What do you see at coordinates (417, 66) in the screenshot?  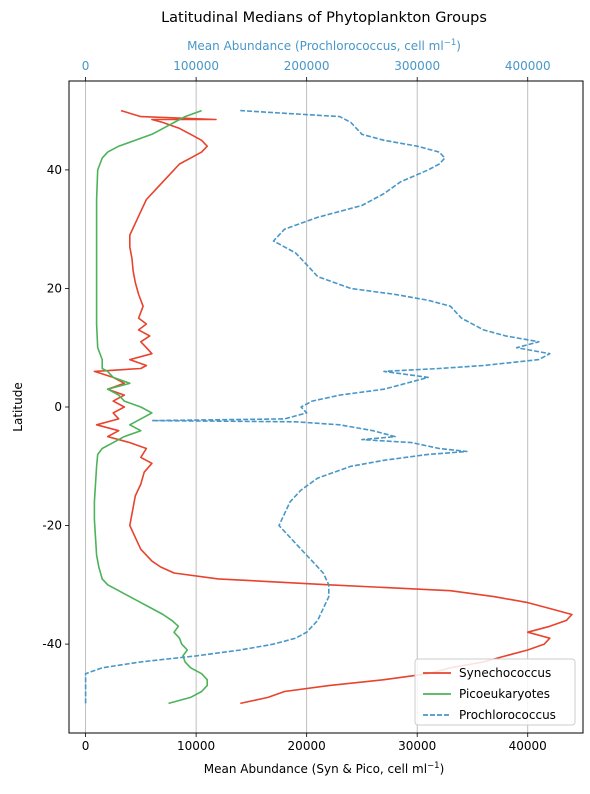 I see `x-tick-label-top-3: 300000` at bounding box center [417, 66].